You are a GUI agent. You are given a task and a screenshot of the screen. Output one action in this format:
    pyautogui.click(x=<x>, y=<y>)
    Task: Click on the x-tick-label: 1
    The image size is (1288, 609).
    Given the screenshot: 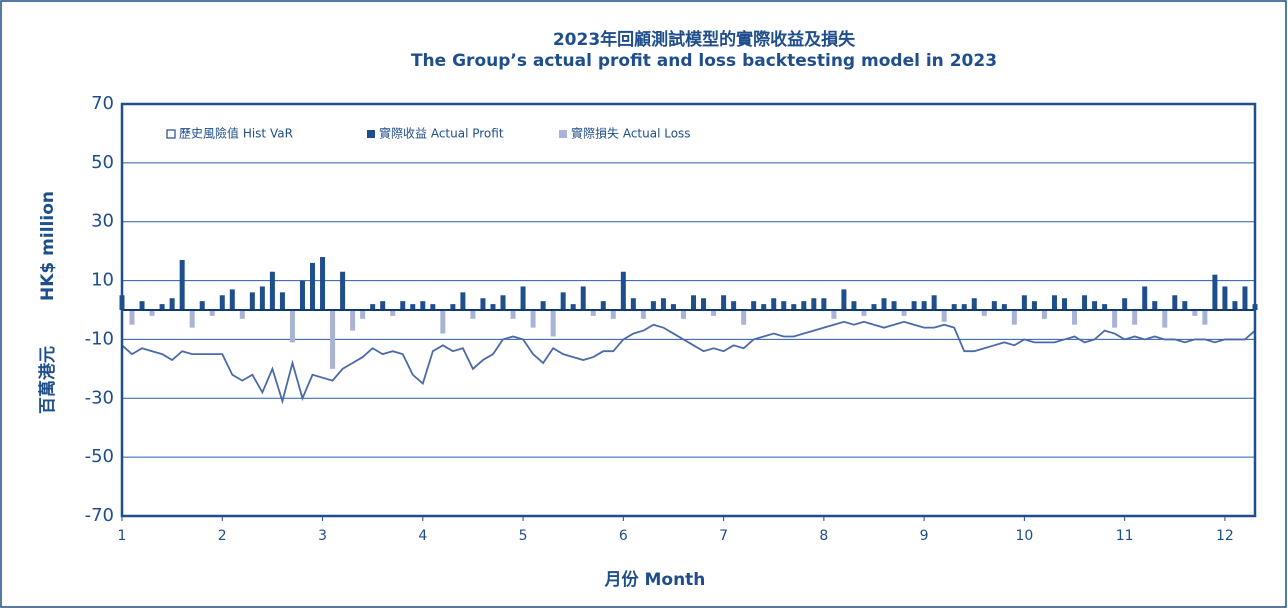 What is the action you would take?
    pyautogui.click(x=122, y=536)
    